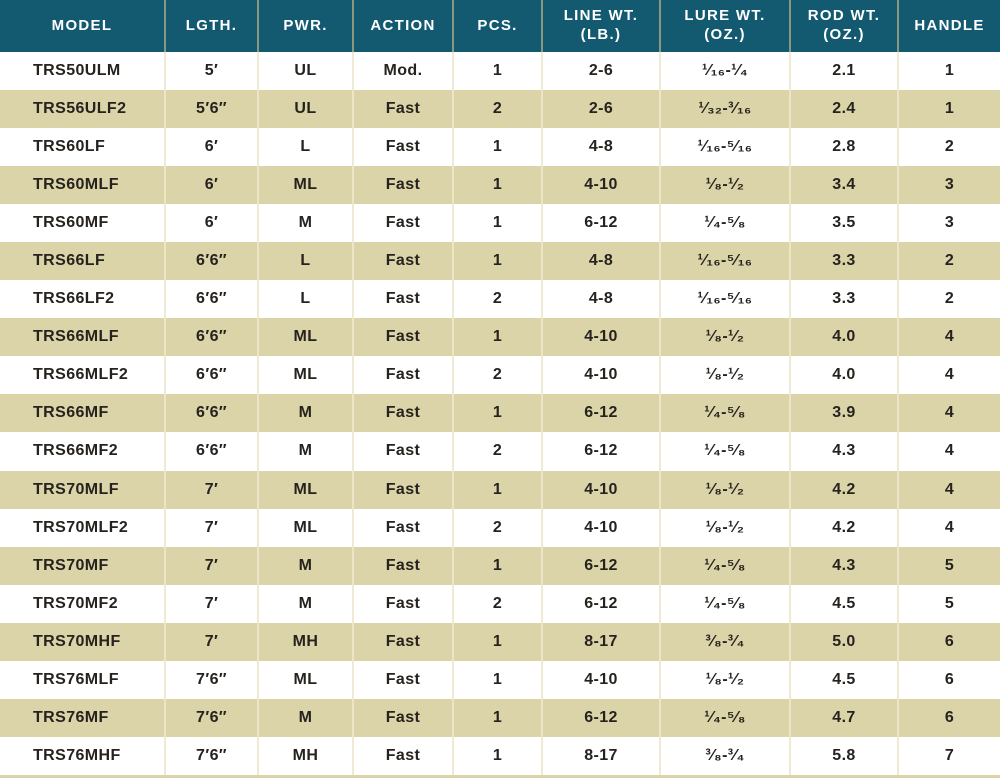  What do you see at coordinates (949, 185) in the screenshot?
I see `cell-handle: 3` at bounding box center [949, 185].